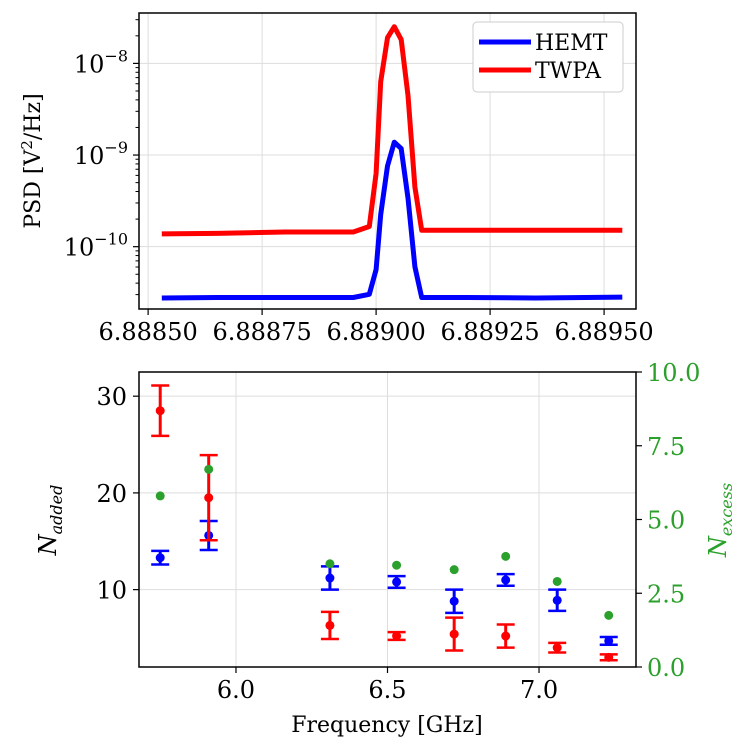  Describe the element at coordinates (111, 591) in the screenshot. I see `noise-y-tick-label: 10` at that location.